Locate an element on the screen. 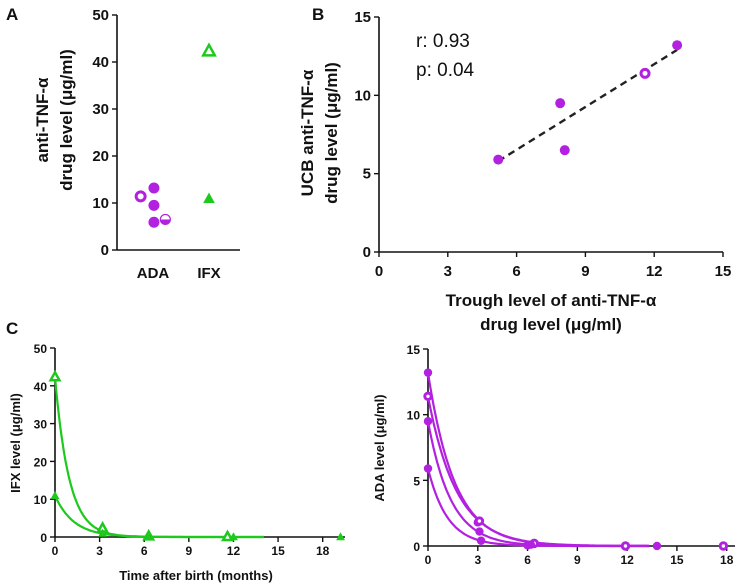 This screenshot has height=584, width=744. panel-c-ada-points is located at coordinates (576, 459).